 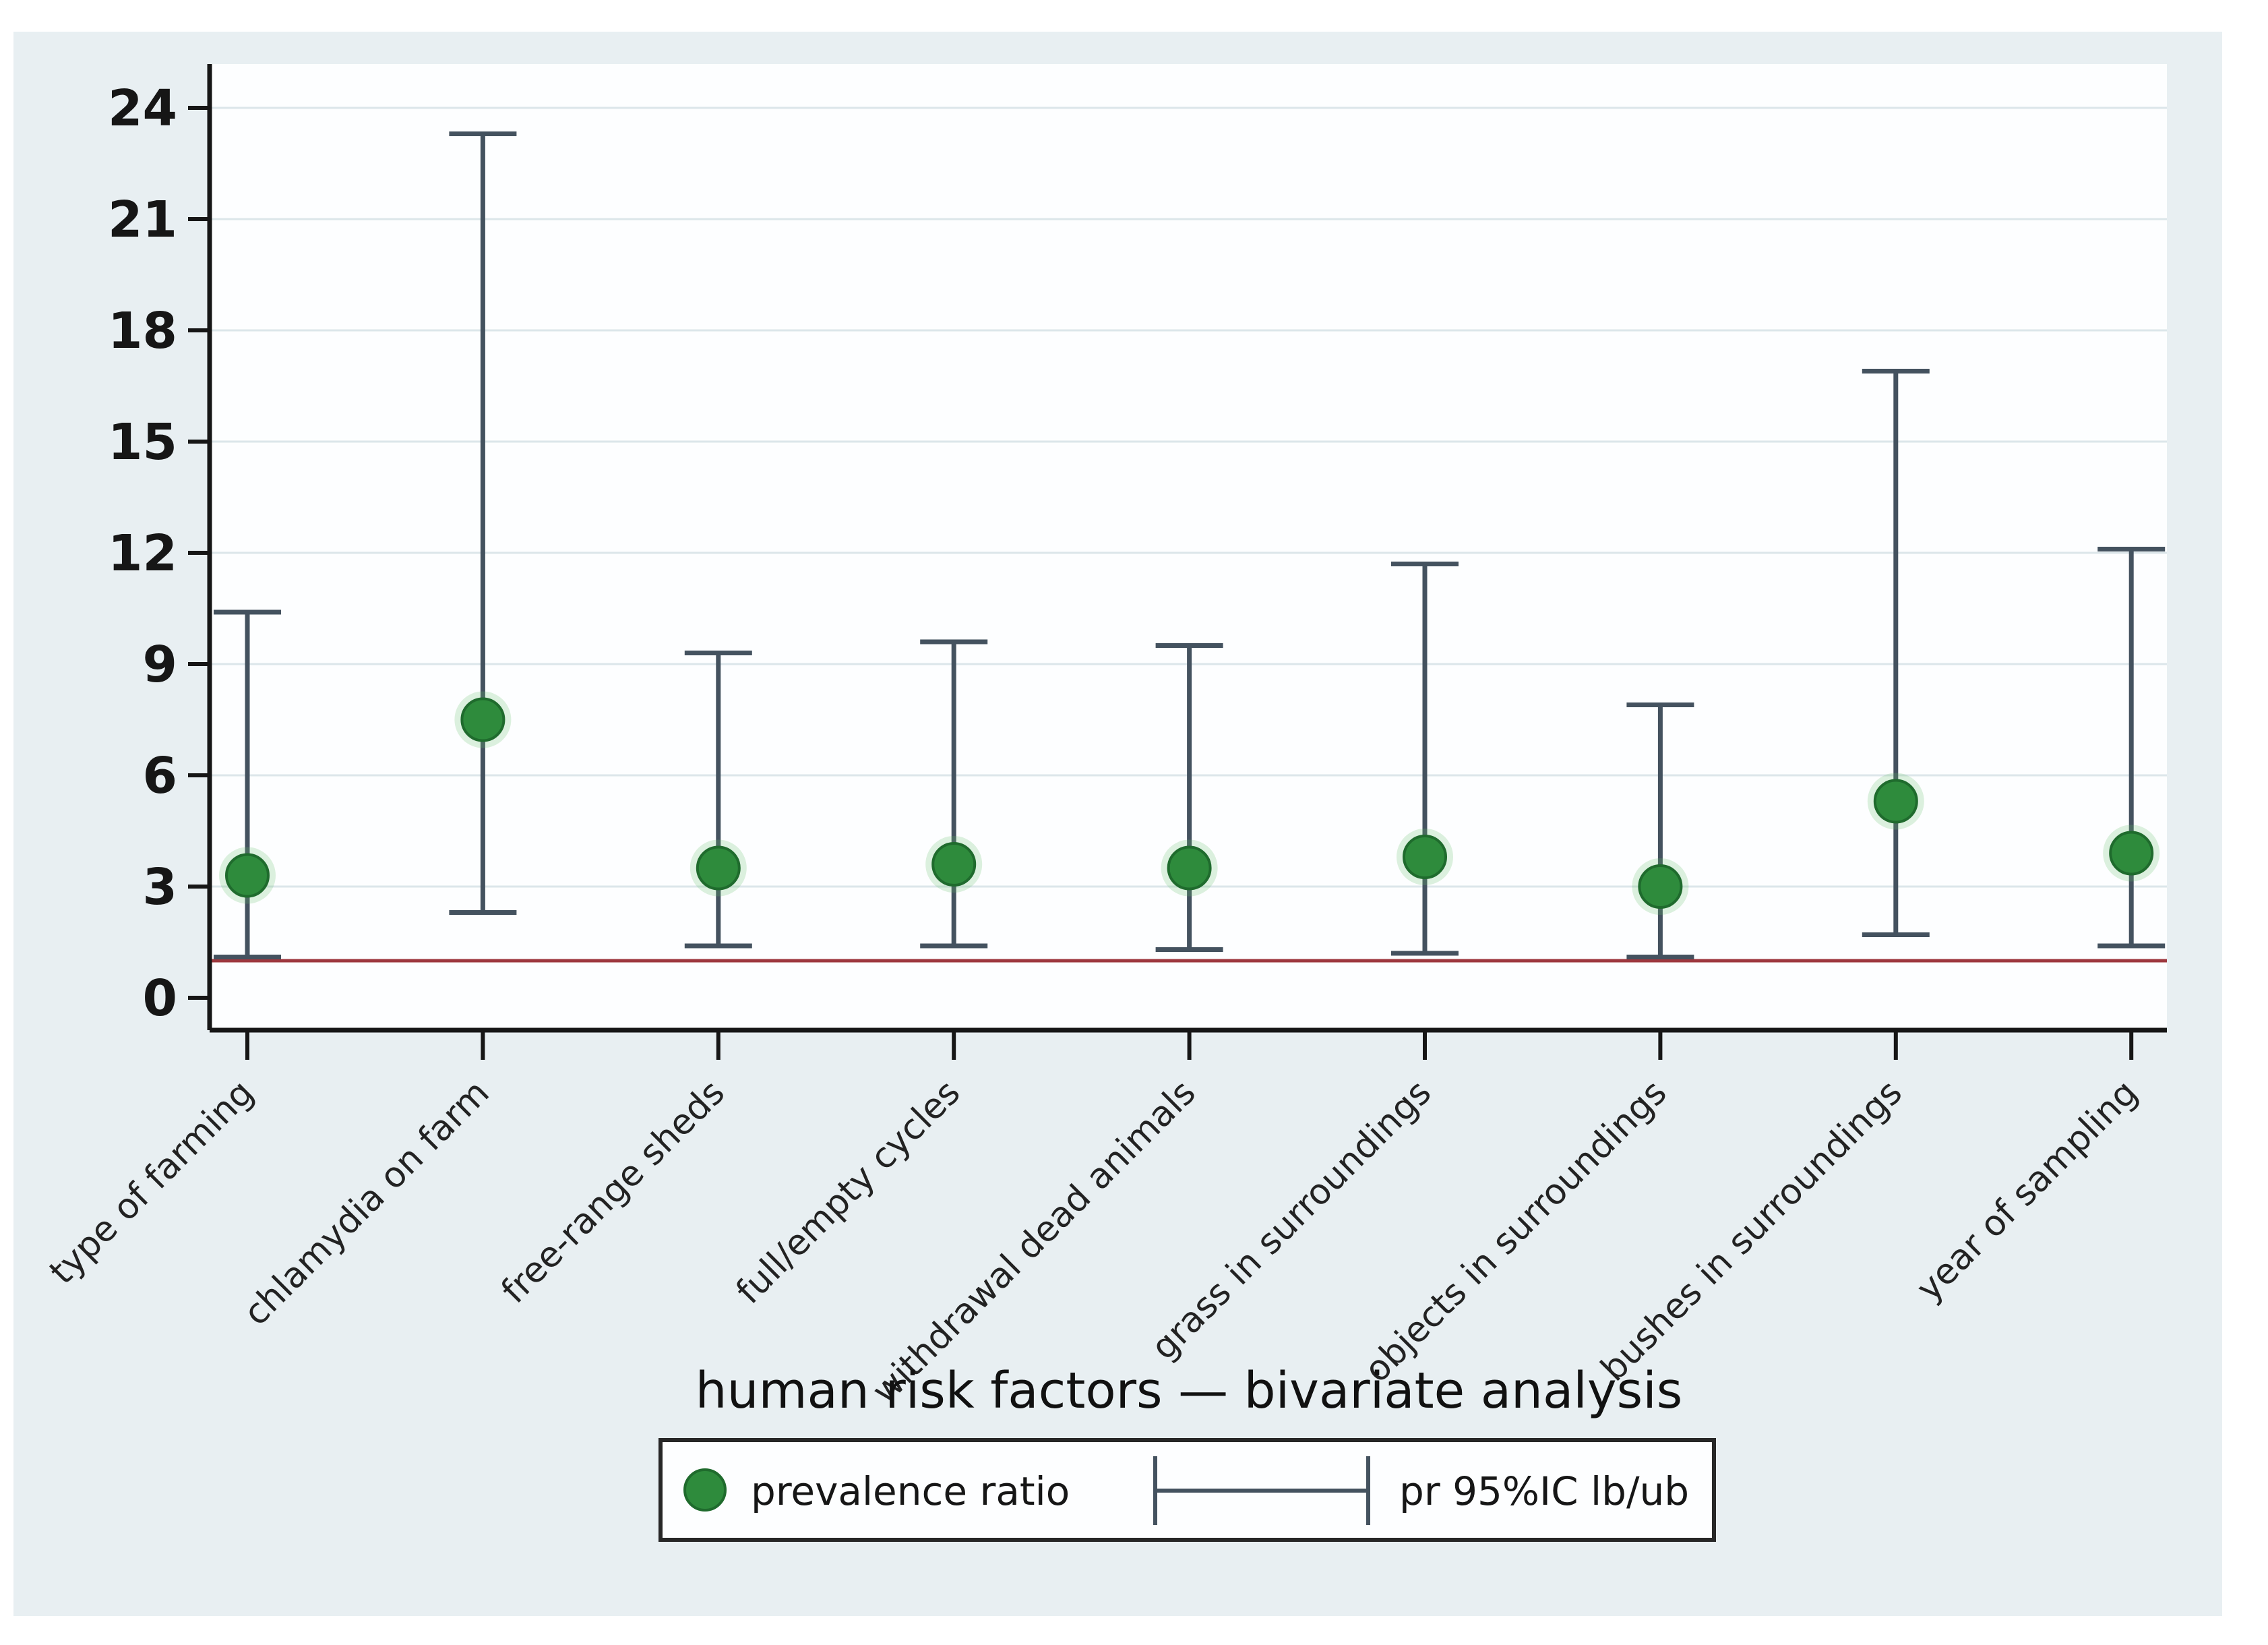 What do you see at coordinates (143, 220) in the screenshot?
I see `y-tick-label: 21` at bounding box center [143, 220].